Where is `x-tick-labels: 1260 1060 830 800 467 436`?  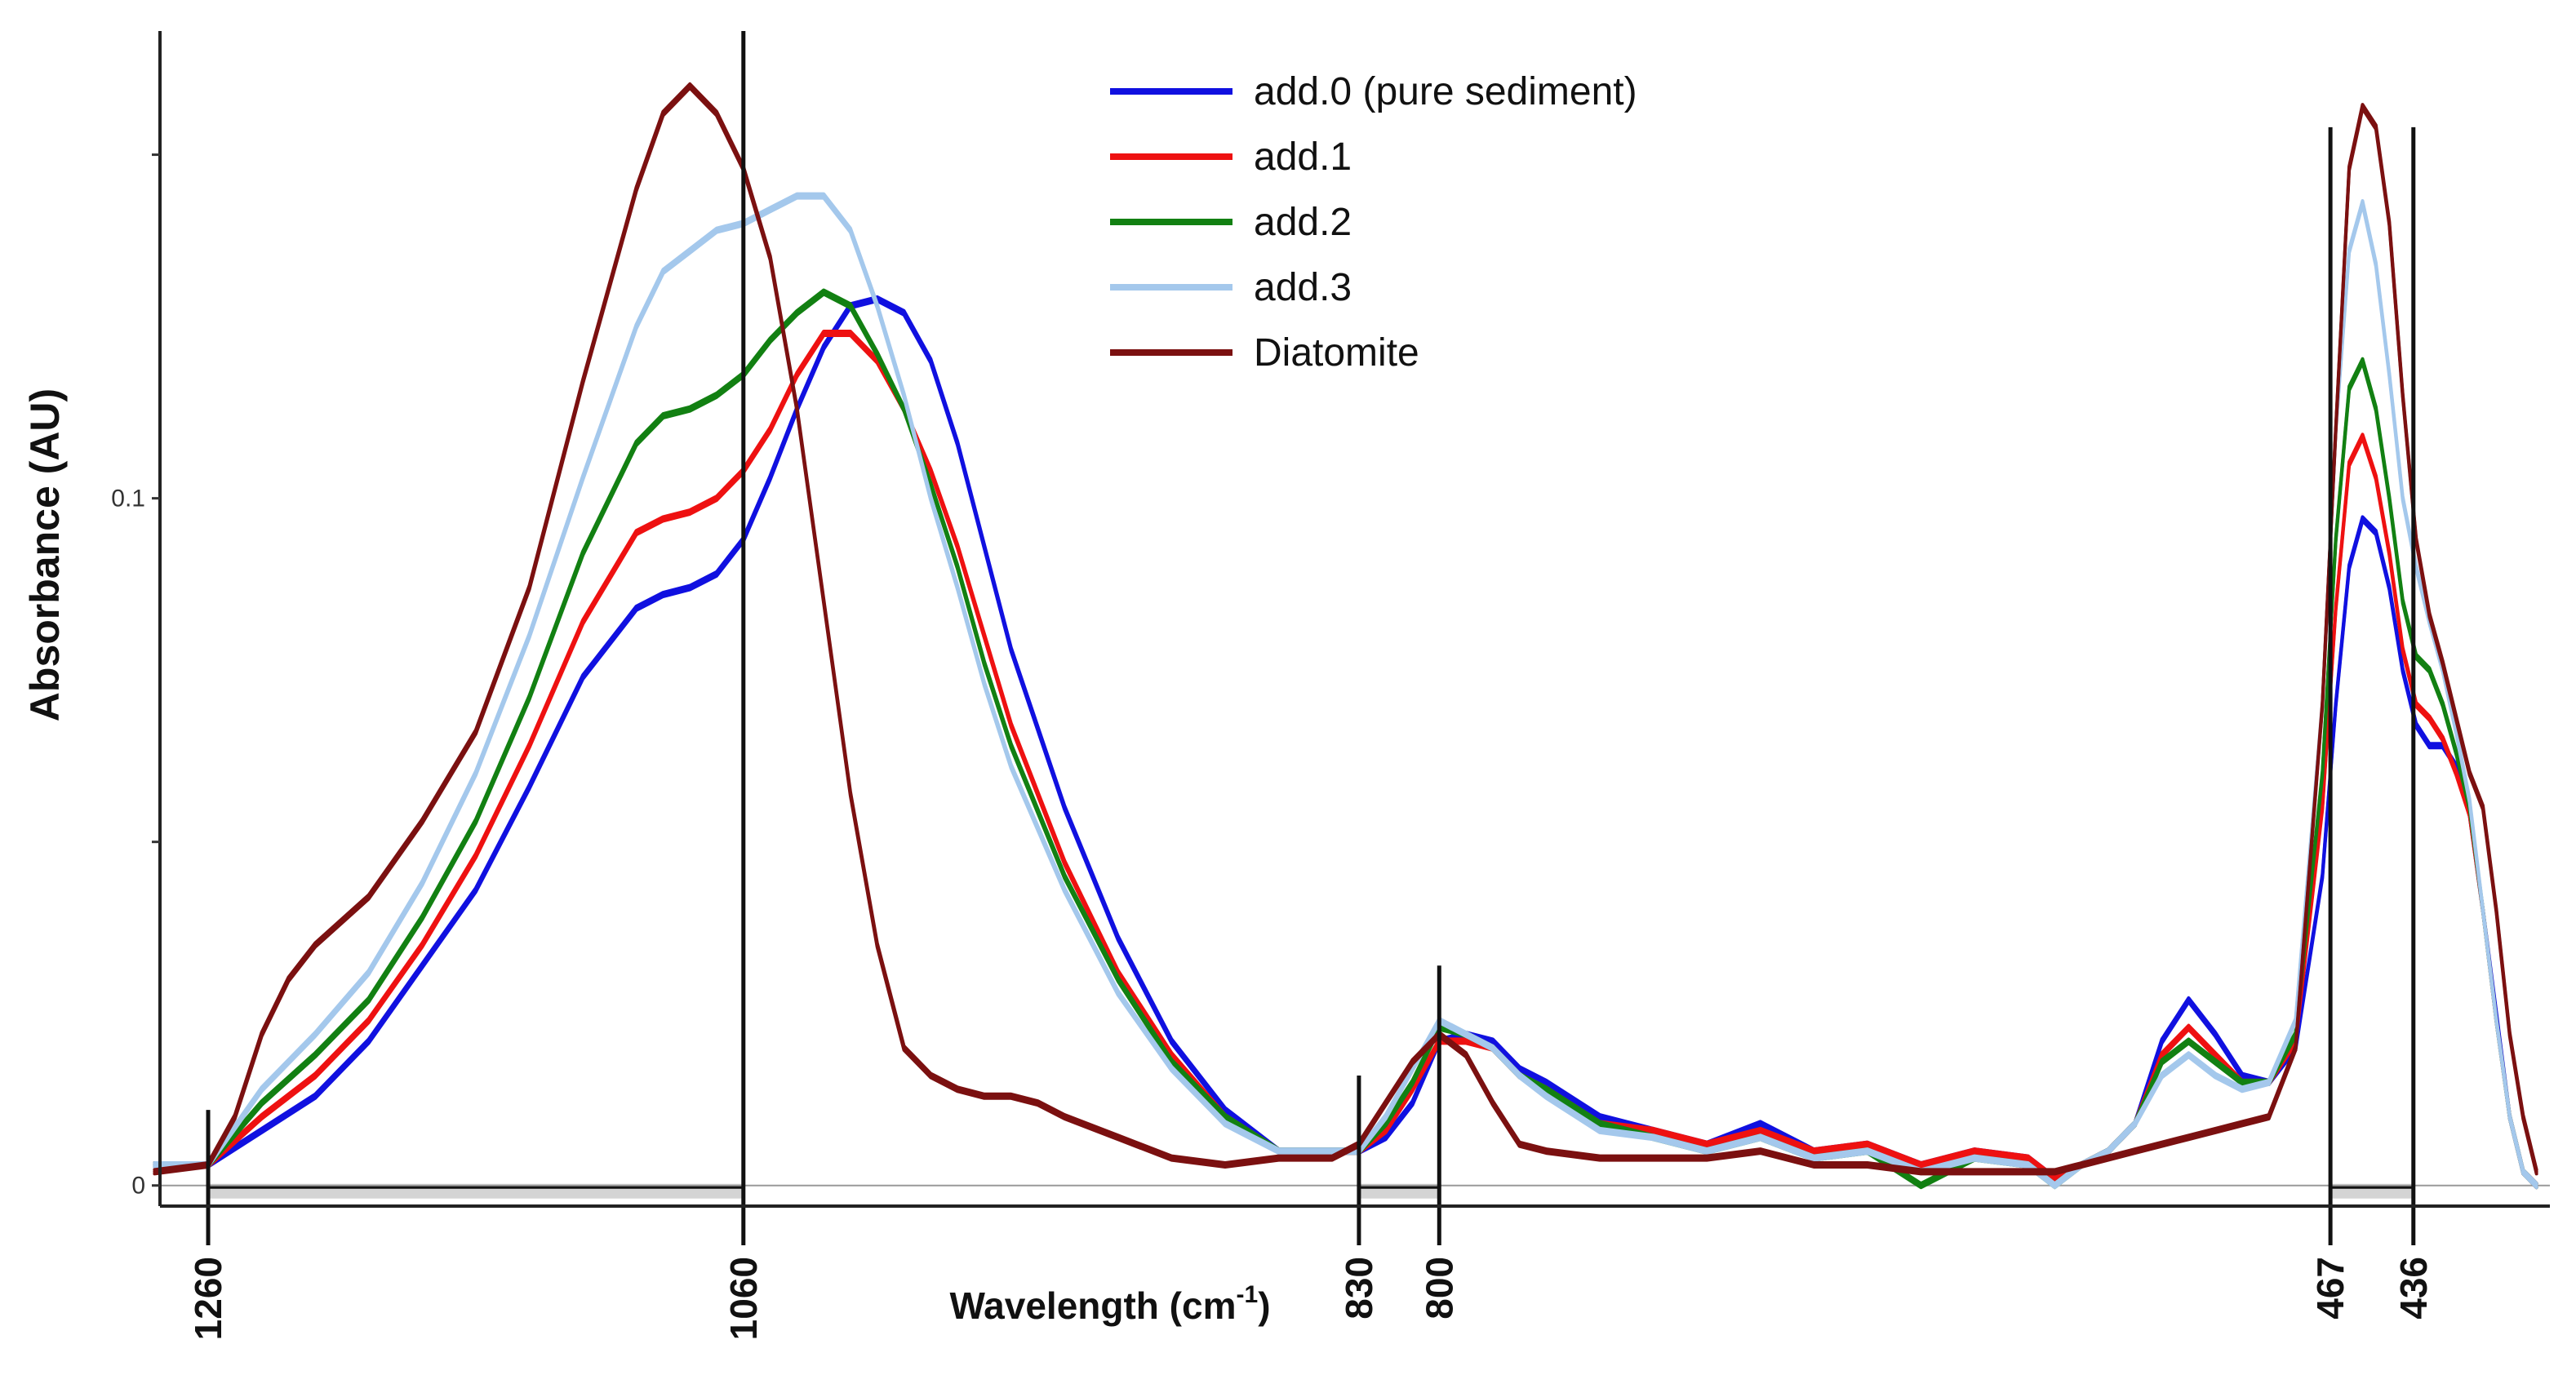 x-tick-labels: 1260 1060 830 800 467 436 is located at coordinates (1311, 1298).